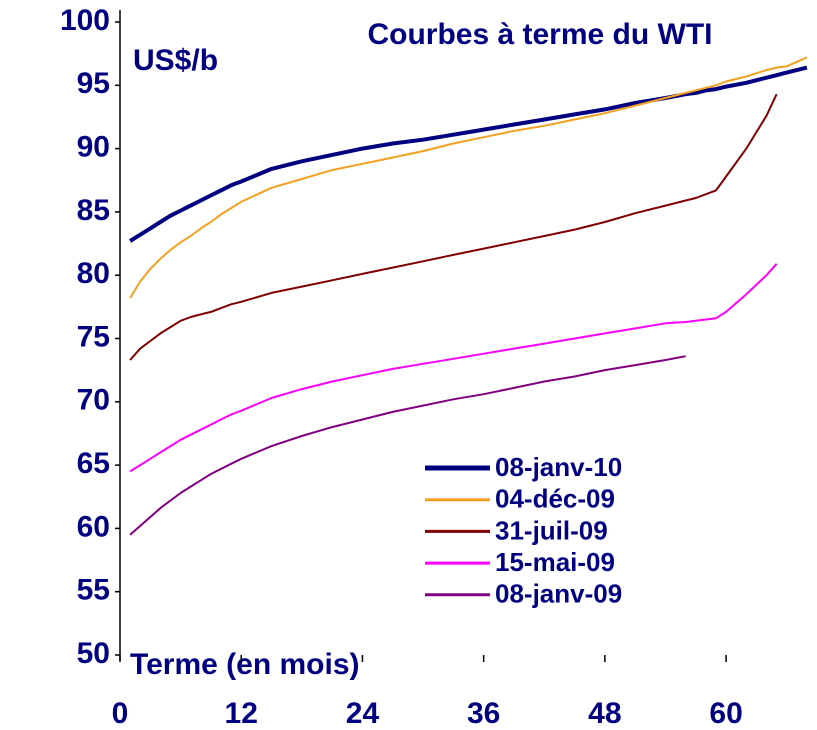 Image resolution: width=817 pixels, height=730 pixels. What do you see at coordinates (555, 499) in the screenshot?
I see `legend-label: 04-déc-09` at bounding box center [555, 499].